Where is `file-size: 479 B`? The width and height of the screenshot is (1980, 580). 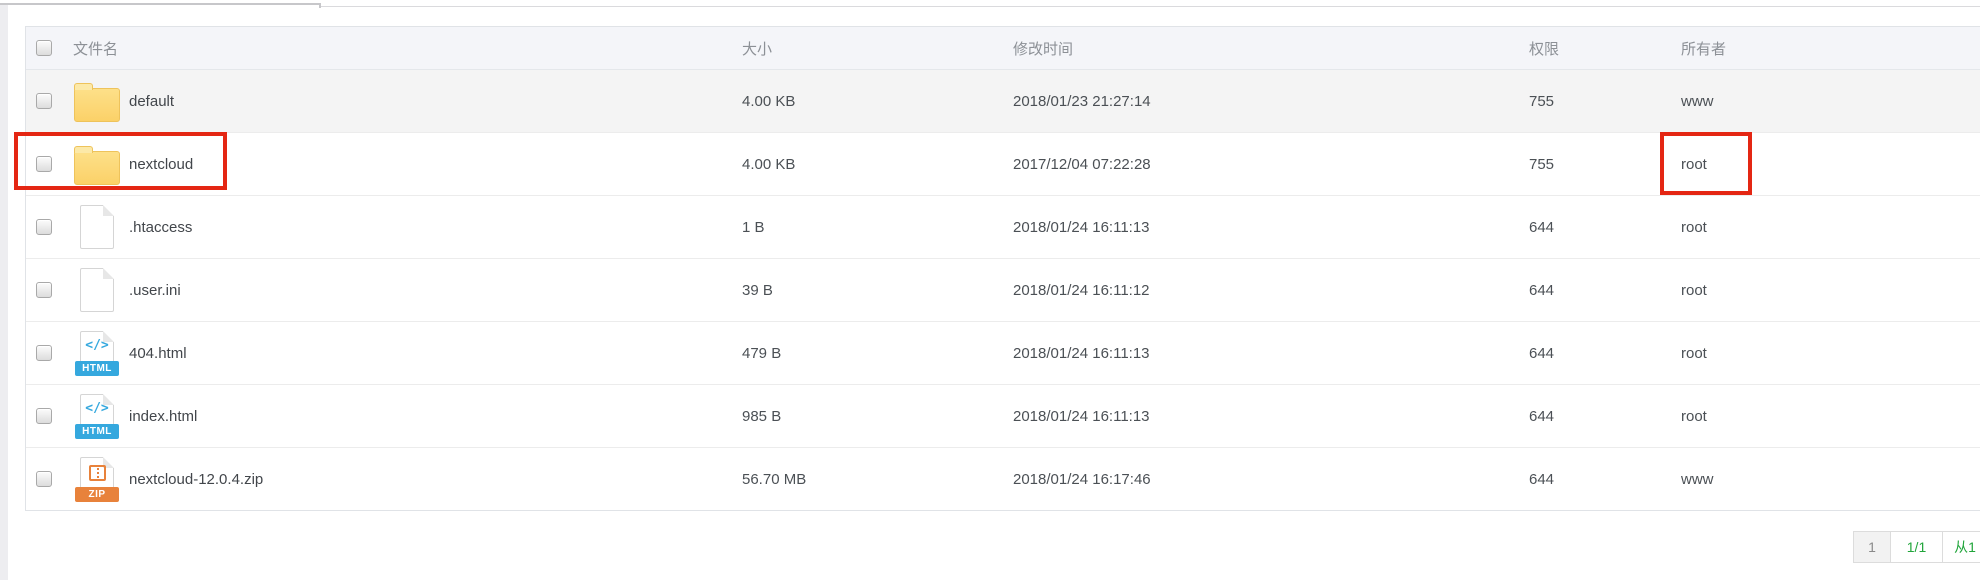 file-size: 479 B is located at coordinates (762, 353).